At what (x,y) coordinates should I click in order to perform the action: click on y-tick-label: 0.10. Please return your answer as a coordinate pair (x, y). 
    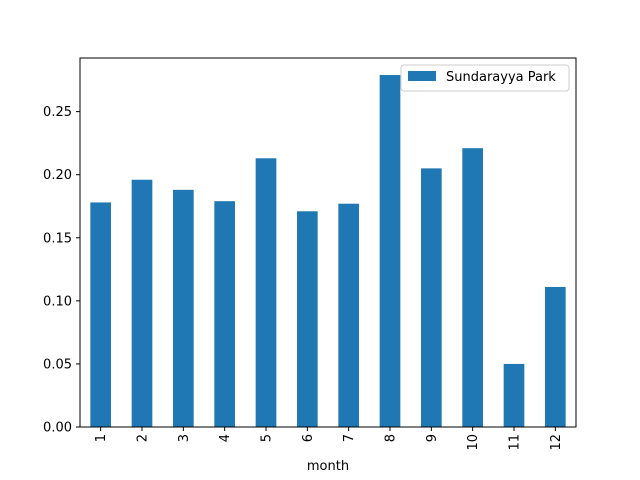
    Looking at the image, I should click on (57, 301).